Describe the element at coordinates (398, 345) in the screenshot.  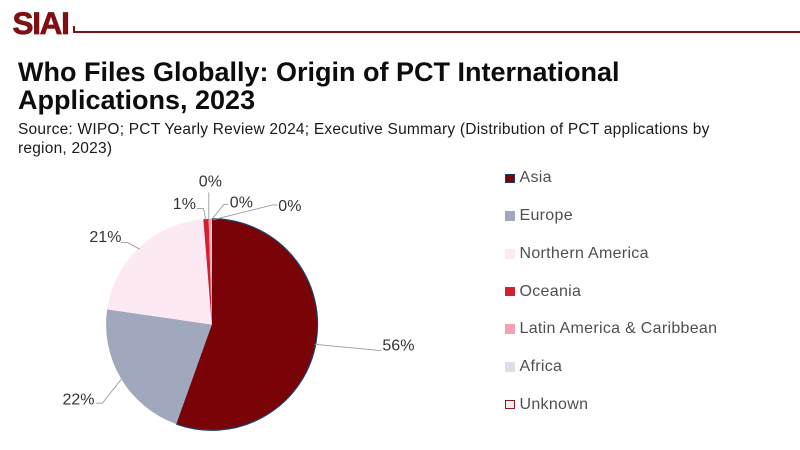
I see `svg-text: 56%` at that location.